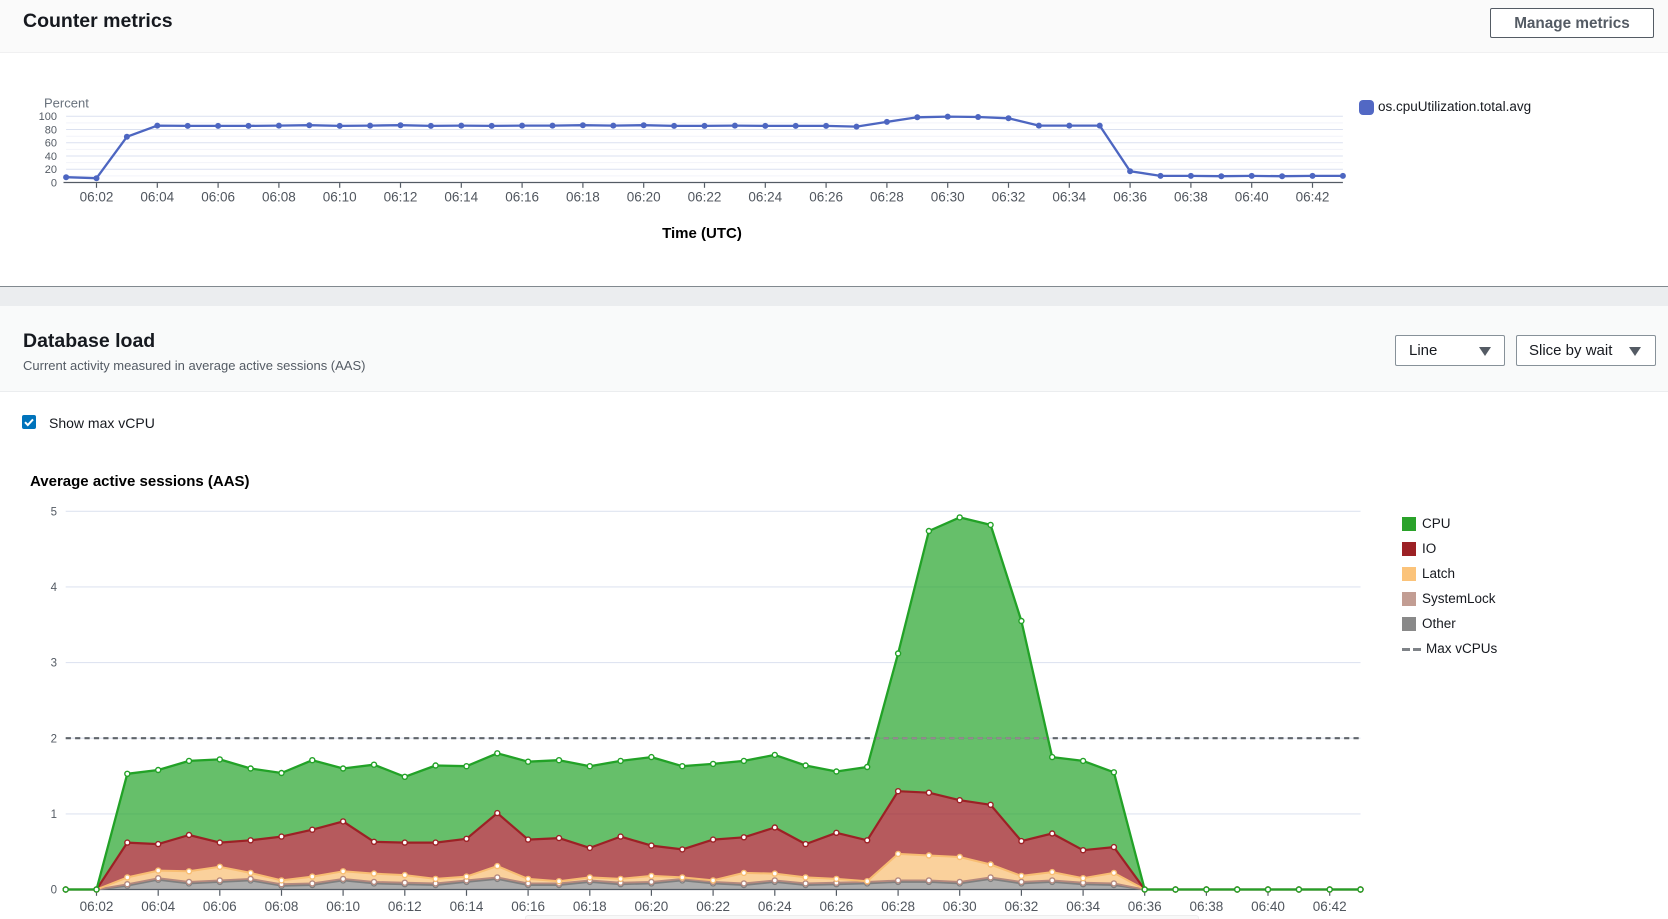 The width and height of the screenshot is (1668, 919). What do you see at coordinates (48, 117) in the screenshot?
I see `svg-text: 100` at bounding box center [48, 117].